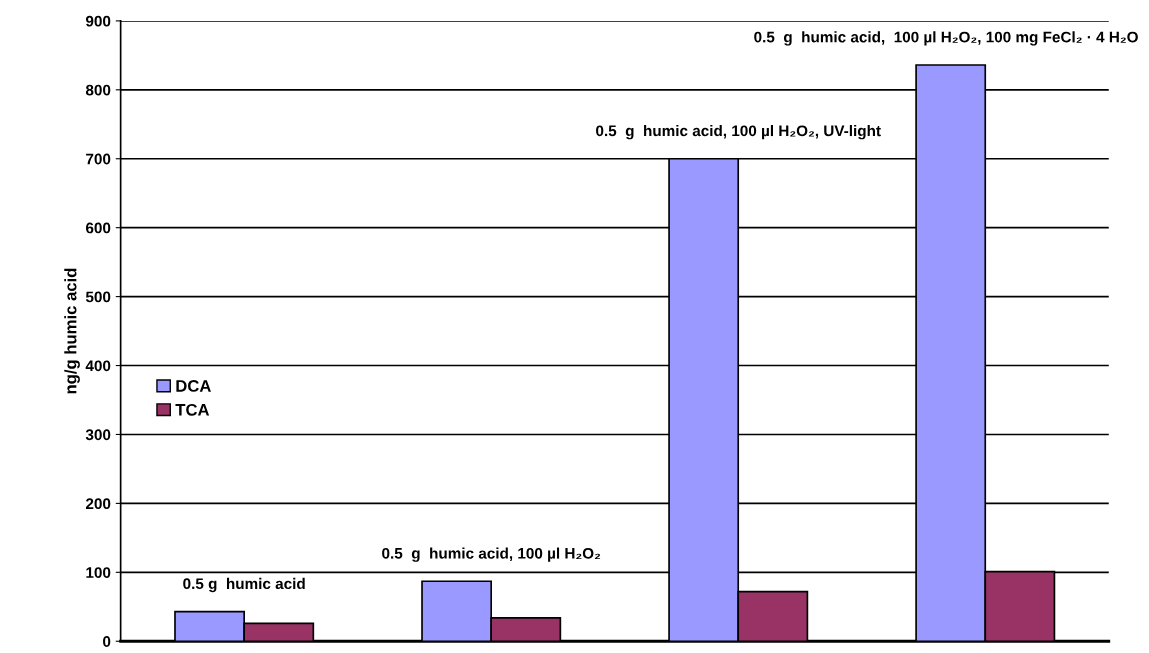  I want to click on y-tick-label: 500, so click(98, 297).